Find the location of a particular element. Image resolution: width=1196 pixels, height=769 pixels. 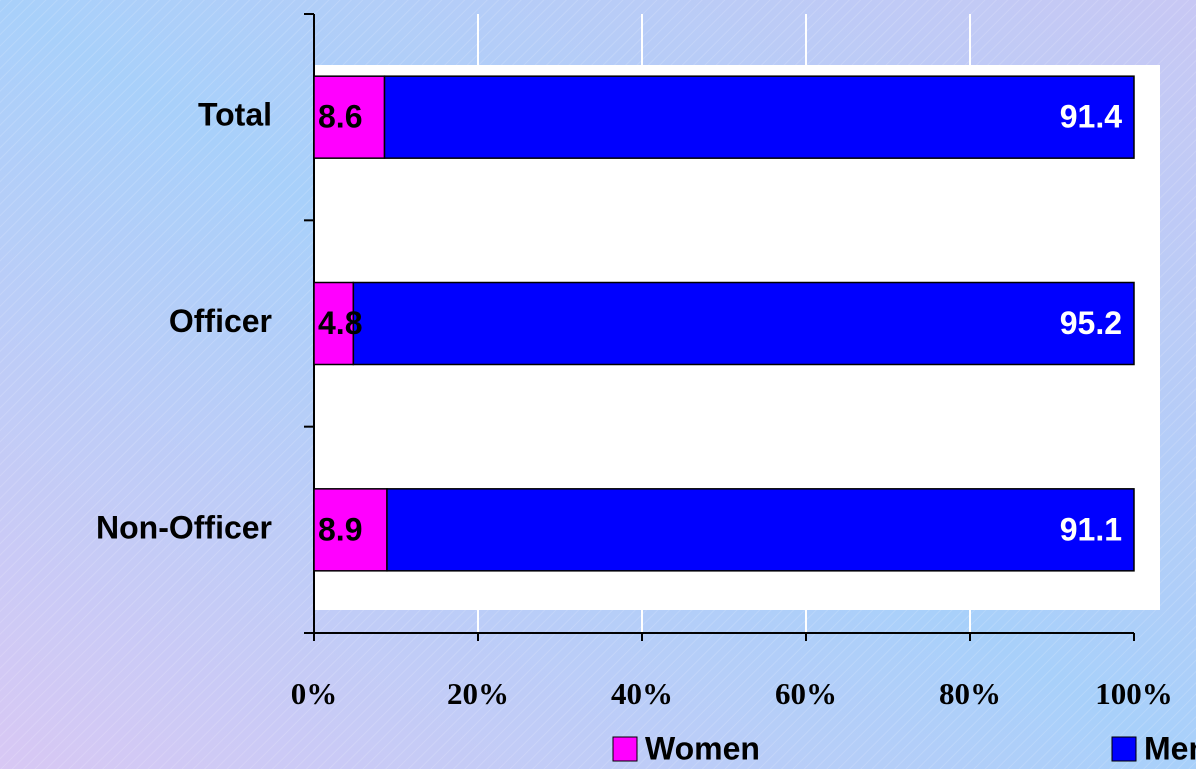

value-label: 4.8 is located at coordinates (340, 323).